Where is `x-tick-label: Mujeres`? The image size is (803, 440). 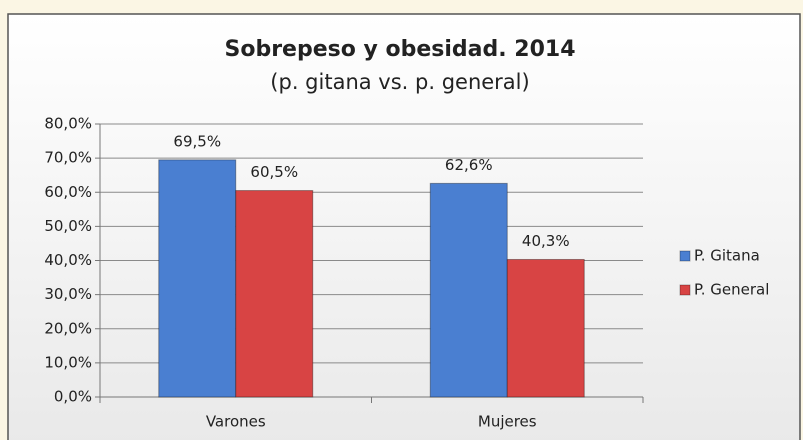 x-tick-label: Mujeres is located at coordinates (507, 422).